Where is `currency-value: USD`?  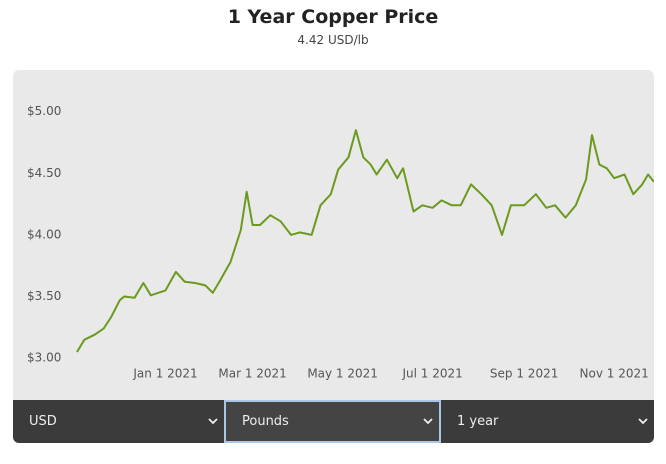 currency-value: USD is located at coordinates (43, 421).